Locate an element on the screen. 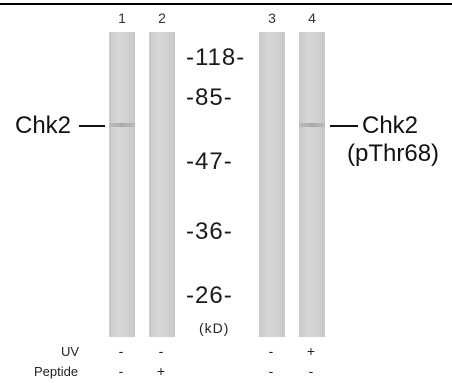 Image resolution: width=452 pixels, height=383 pixels. peptide-lane-1: - is located at coordinates (121, 371).